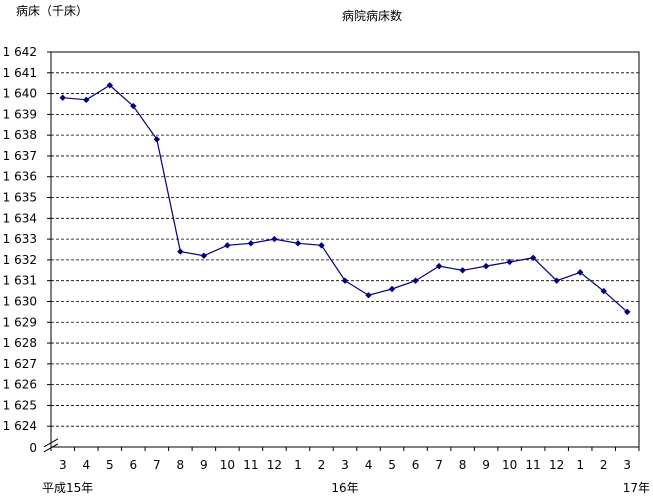 The image size is (653, 500). I want to click on y-tick-label: 1 639, so click(20, 114).